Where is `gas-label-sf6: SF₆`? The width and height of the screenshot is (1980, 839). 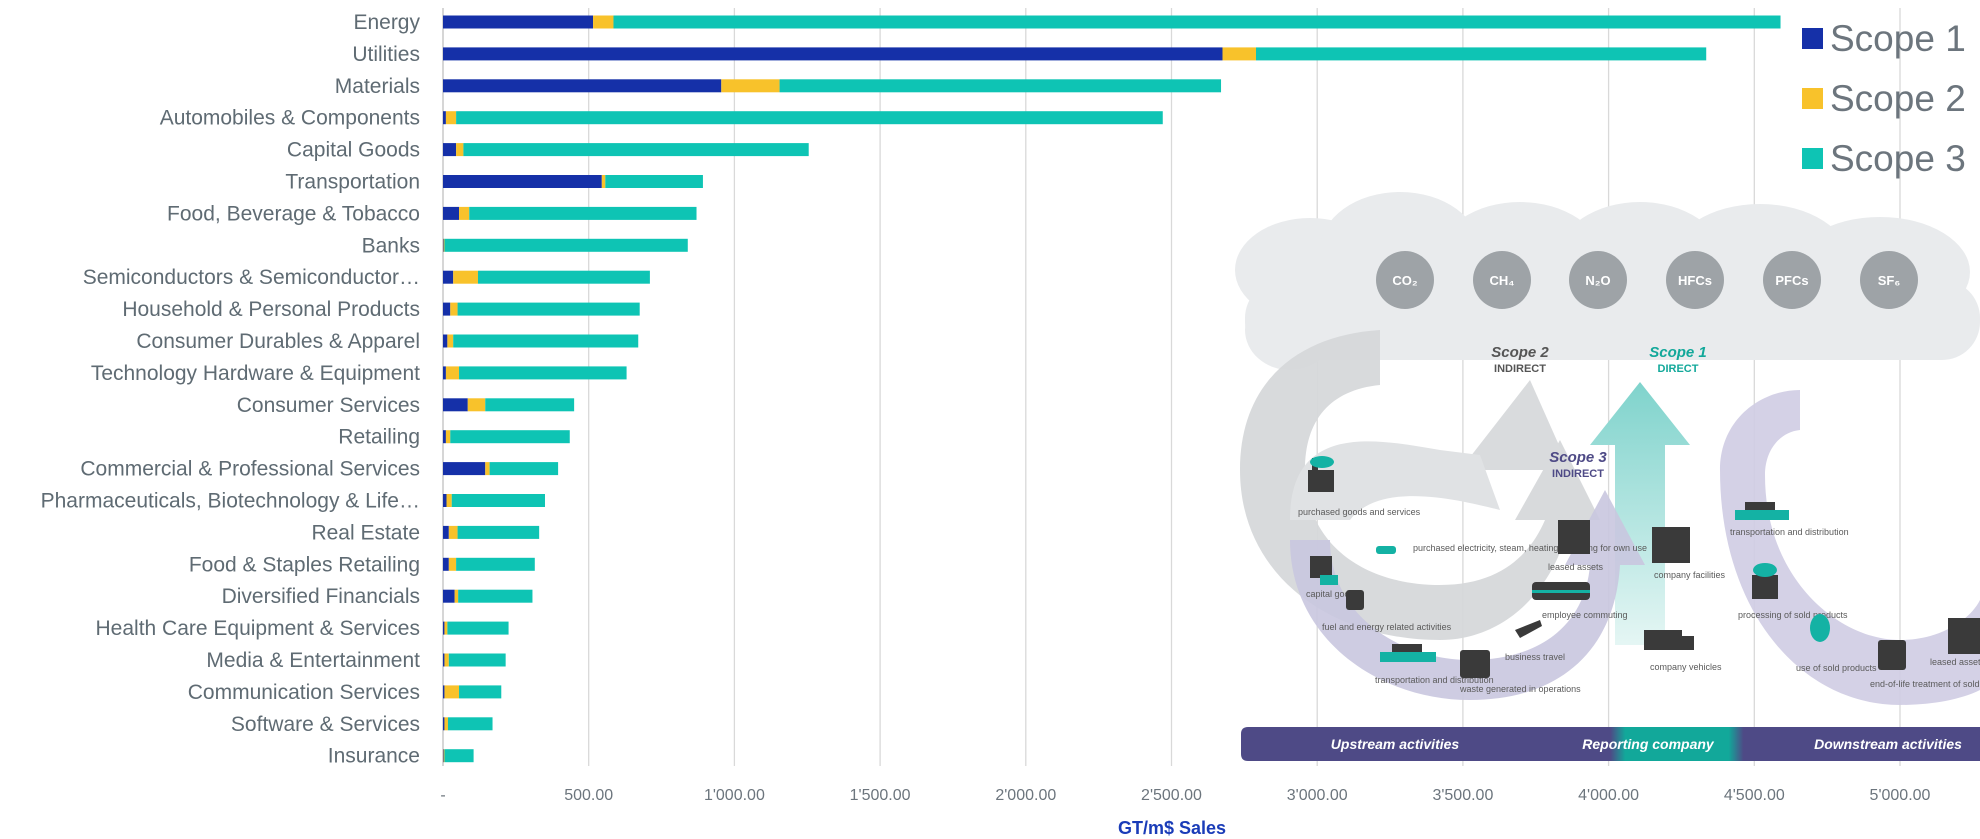 gas-label-sf6: SF₆ is located at coordinates (1889, 280).